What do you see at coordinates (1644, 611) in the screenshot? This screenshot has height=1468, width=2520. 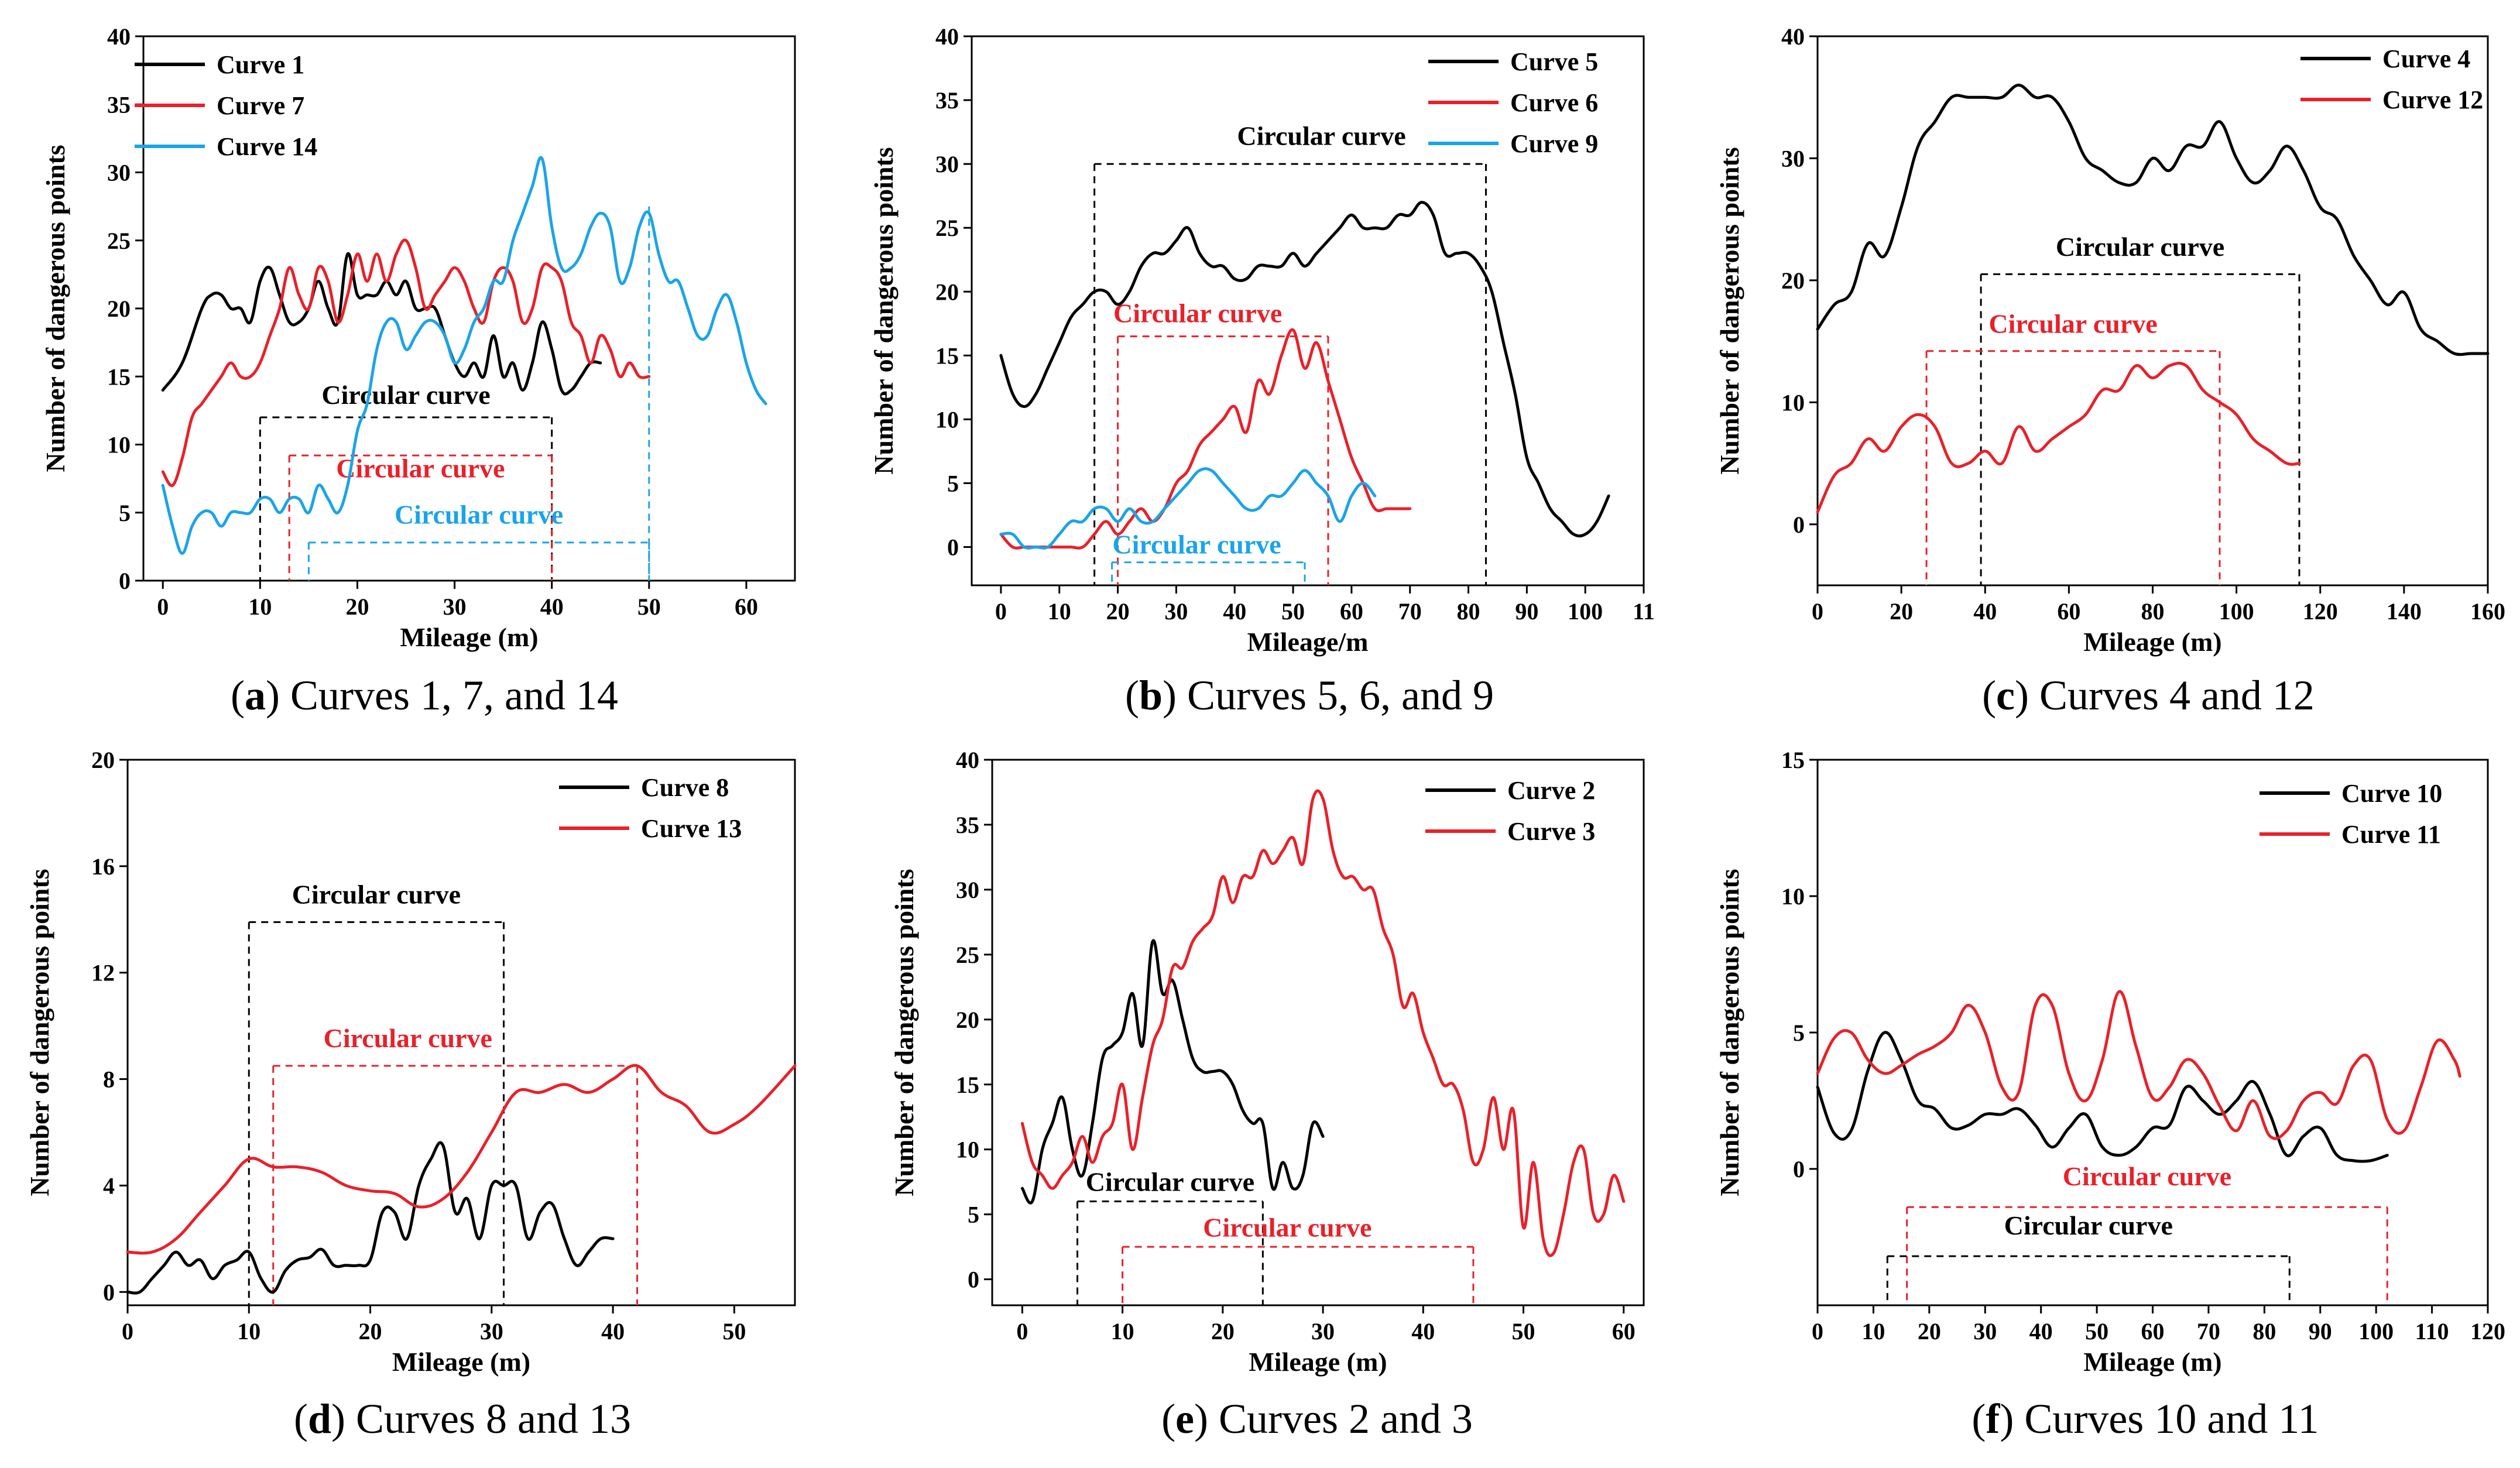 I see `x-tick-label: 11` at bounding box center [1644, 611].